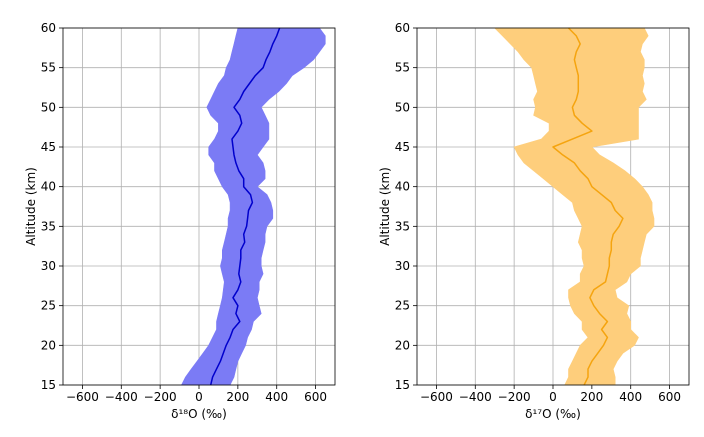 This screenshot has height=437, width=704. What do you see at coordinates (385, 206) in the screenshot?
I see `y-axis-label-right: Altitude (km)` at bounding box center [385, 206].